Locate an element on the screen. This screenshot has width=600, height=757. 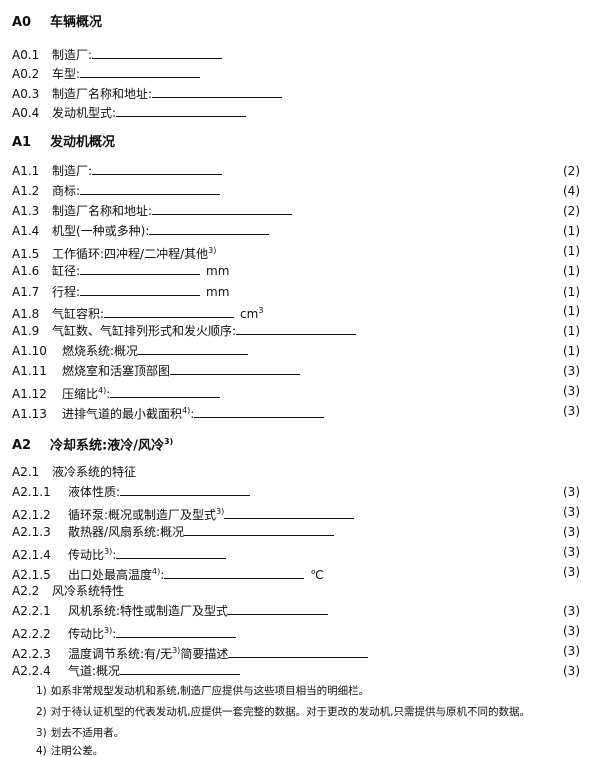
item-label: 行程: is located at coordinates (66, 292).